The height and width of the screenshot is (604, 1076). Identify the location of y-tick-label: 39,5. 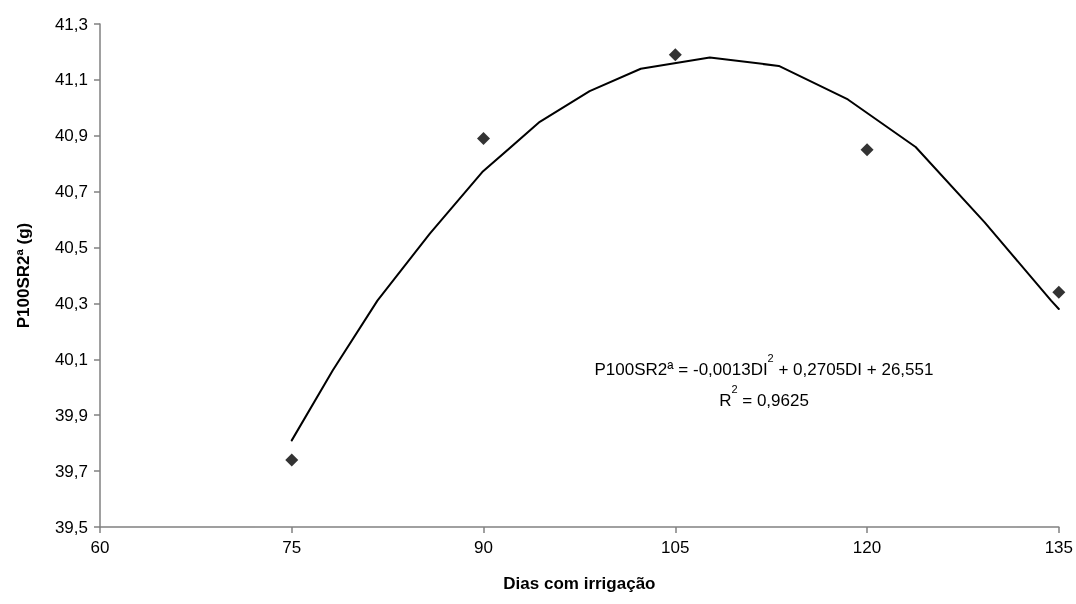
(71, 527).